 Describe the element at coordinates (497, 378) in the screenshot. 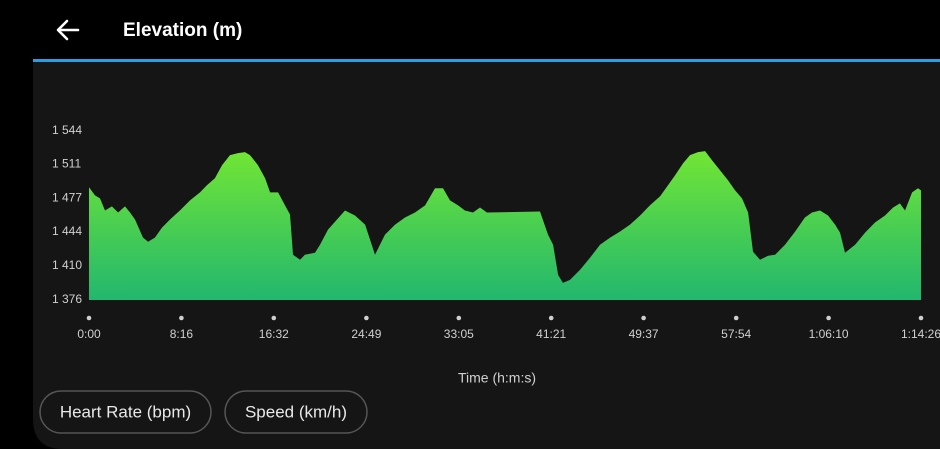

I see `x-axis-label: Time (h:m:s)` at that location.